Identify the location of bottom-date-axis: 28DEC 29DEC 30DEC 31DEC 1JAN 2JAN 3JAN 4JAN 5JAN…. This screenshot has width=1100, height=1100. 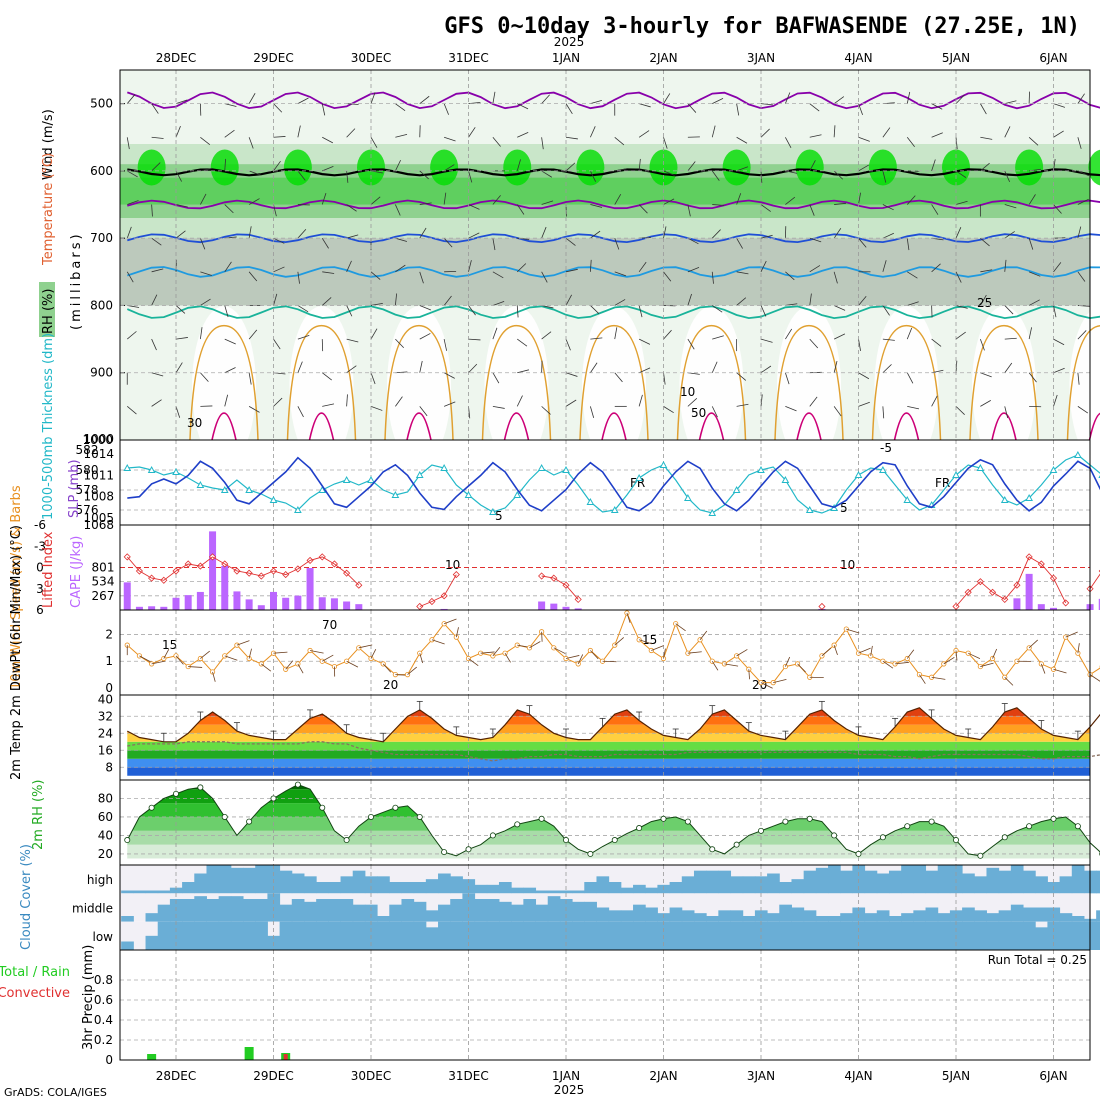
(612, 1076).